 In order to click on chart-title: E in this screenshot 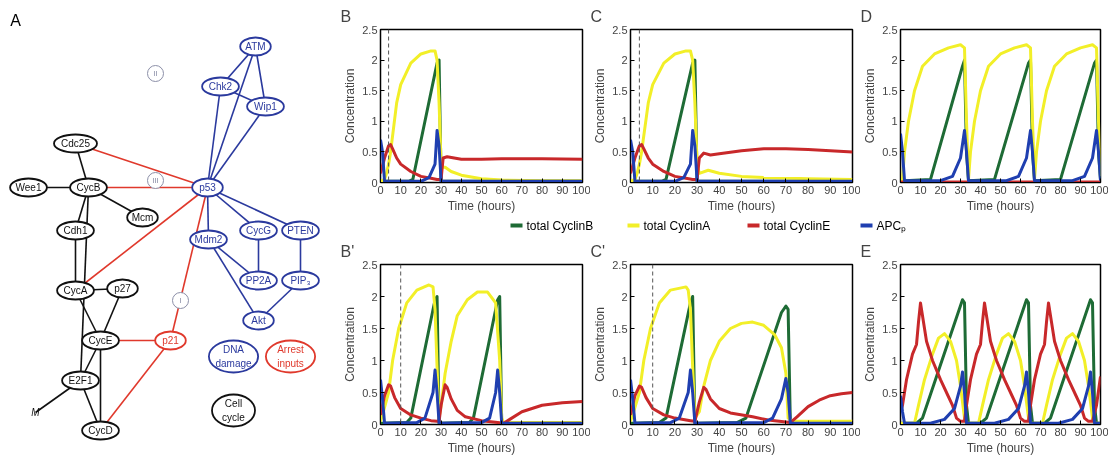, I will do `click(866, 251)`.